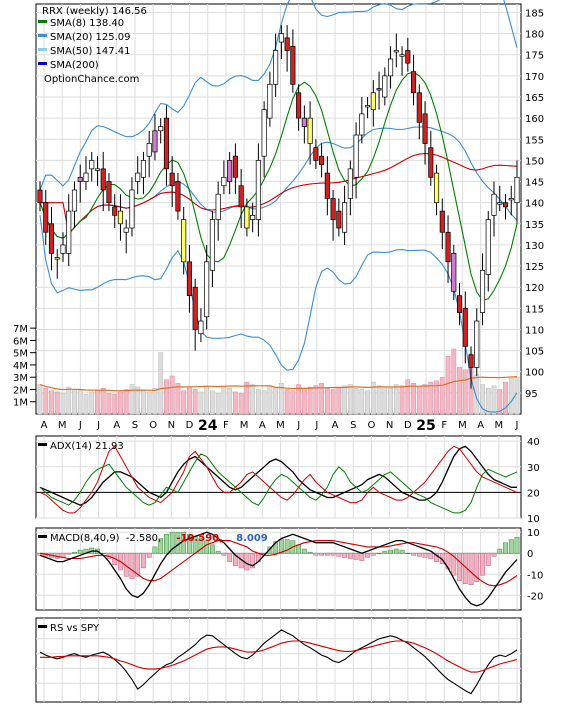  Describe the element at coordinates (90, 37) in the screenshot. I see `legend-sma20: SMA(20) 125.09` at that location.